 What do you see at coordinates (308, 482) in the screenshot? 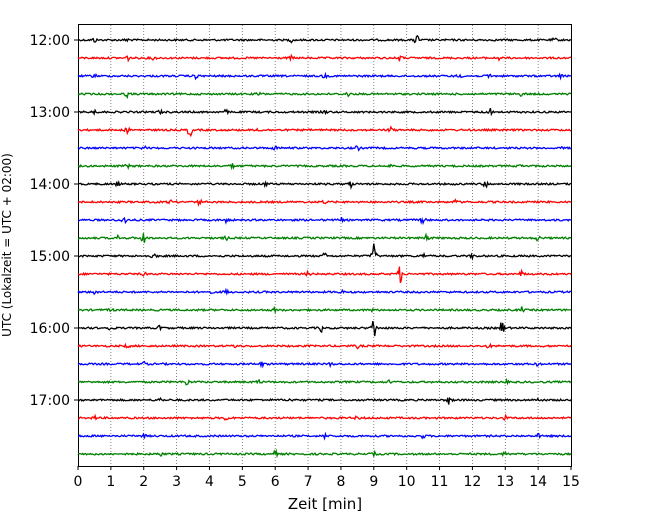
I see `x-tick-label: 7` at bounding box center [308, 482].